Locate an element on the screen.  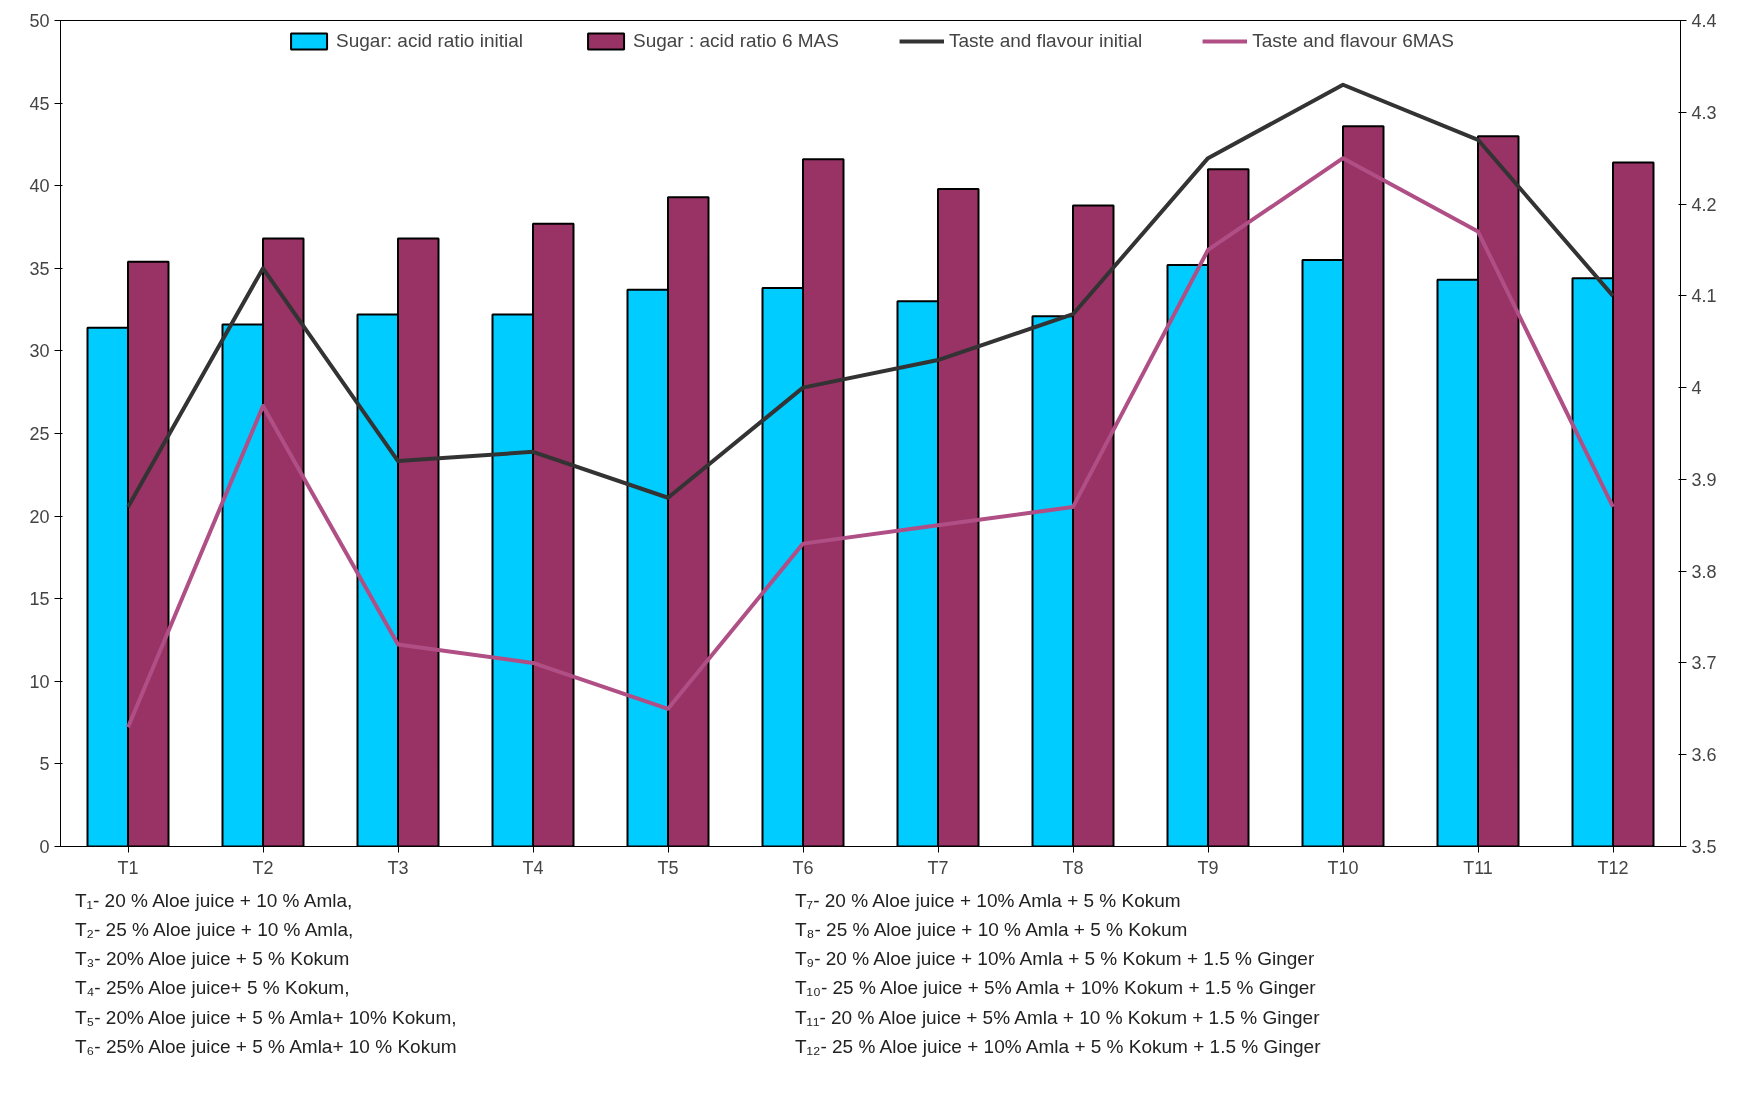
y-tick-label: 25 is located at coordinates (39, 434).